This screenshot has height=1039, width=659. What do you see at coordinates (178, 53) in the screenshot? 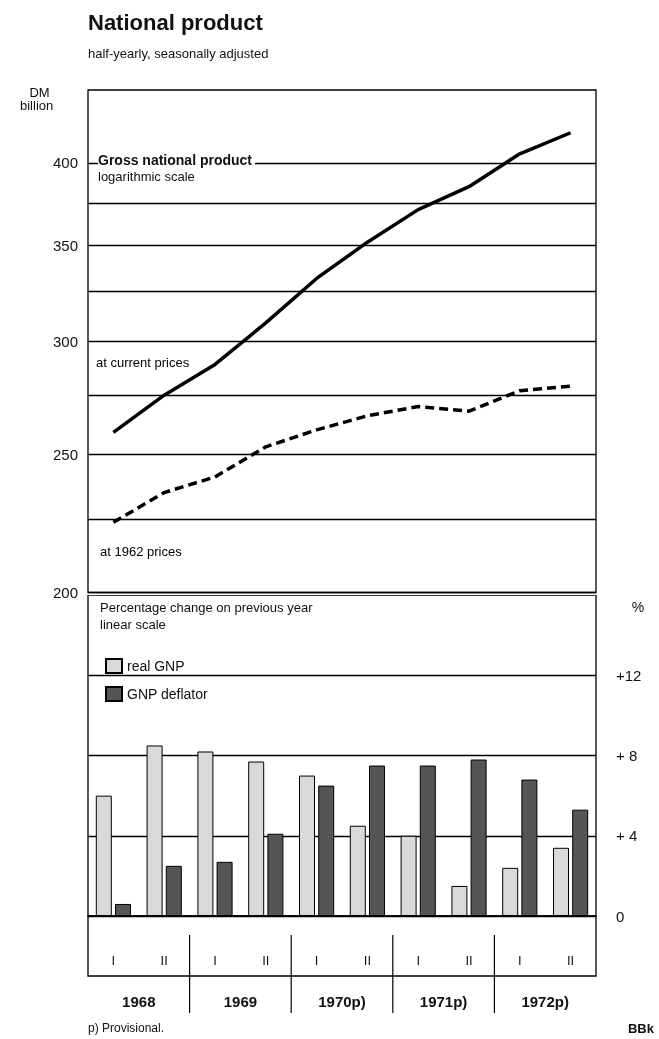
I see `chart-subtitle: half-yearly, seasonally adjusted` at bounding box center [178, 53].